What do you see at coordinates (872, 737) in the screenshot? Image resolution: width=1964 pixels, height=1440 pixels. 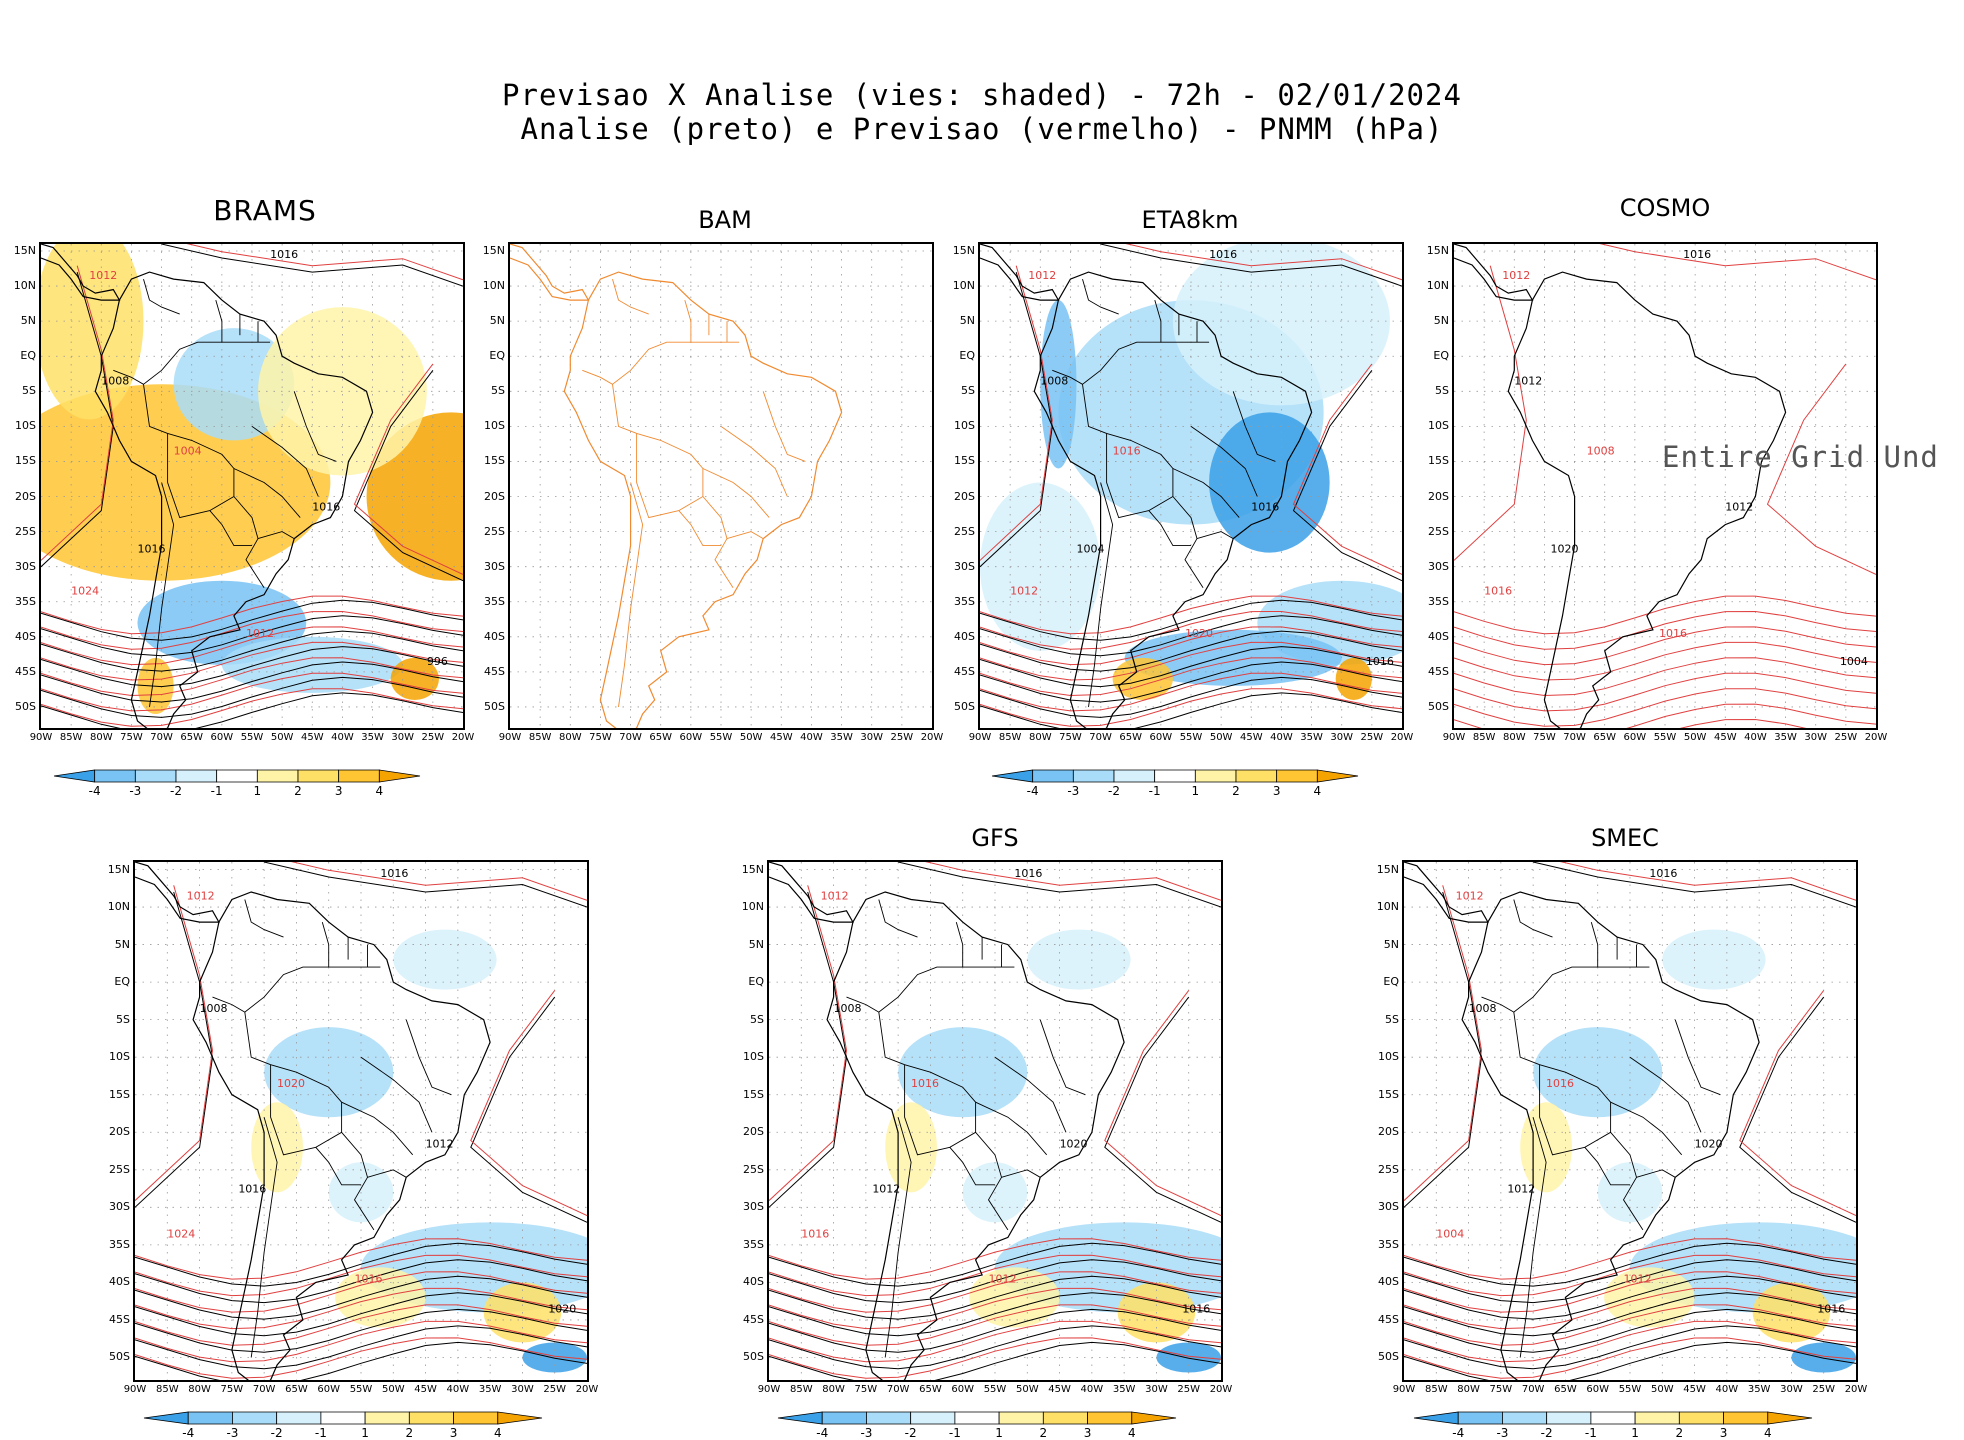 I see `lon-tick-label: 30W` at bounding box center [872, 737].